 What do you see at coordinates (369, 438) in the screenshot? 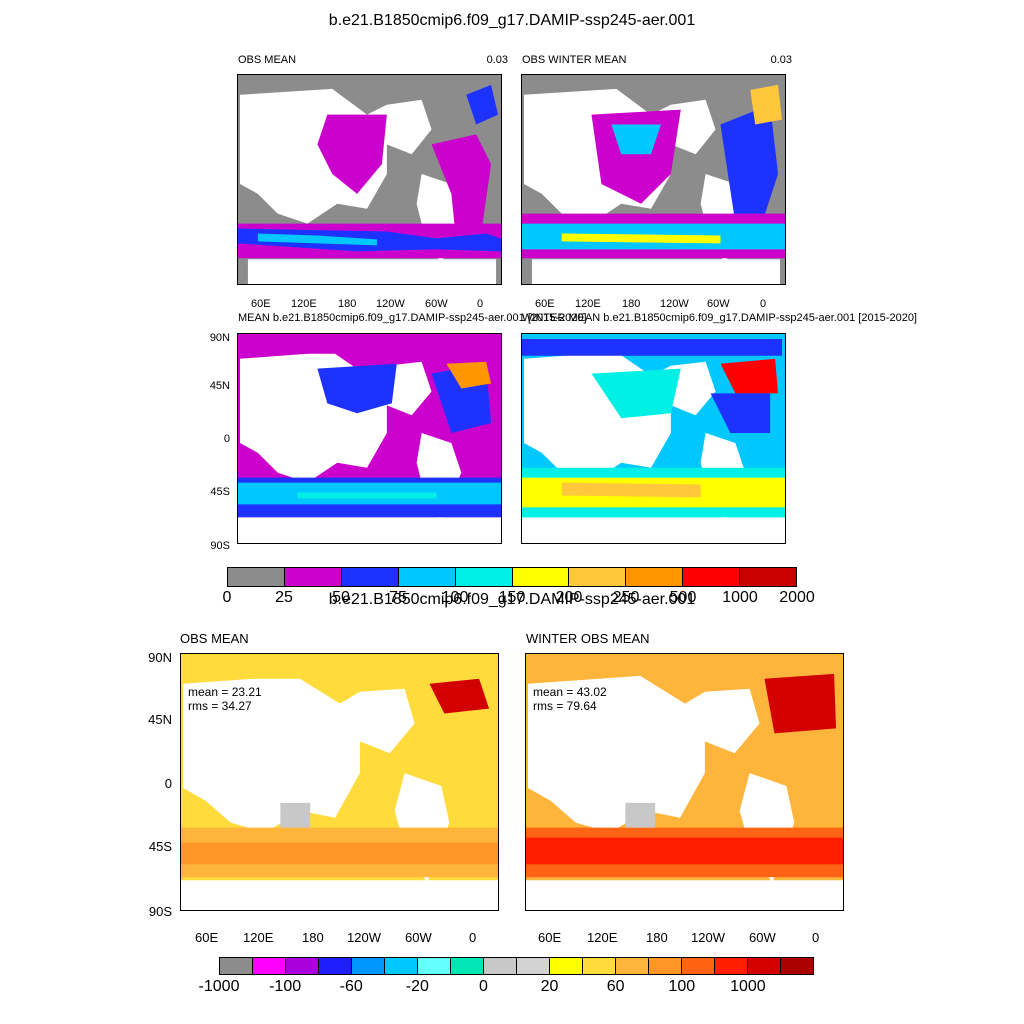
I see `panel-3-map` at bounding box center [369, 438].